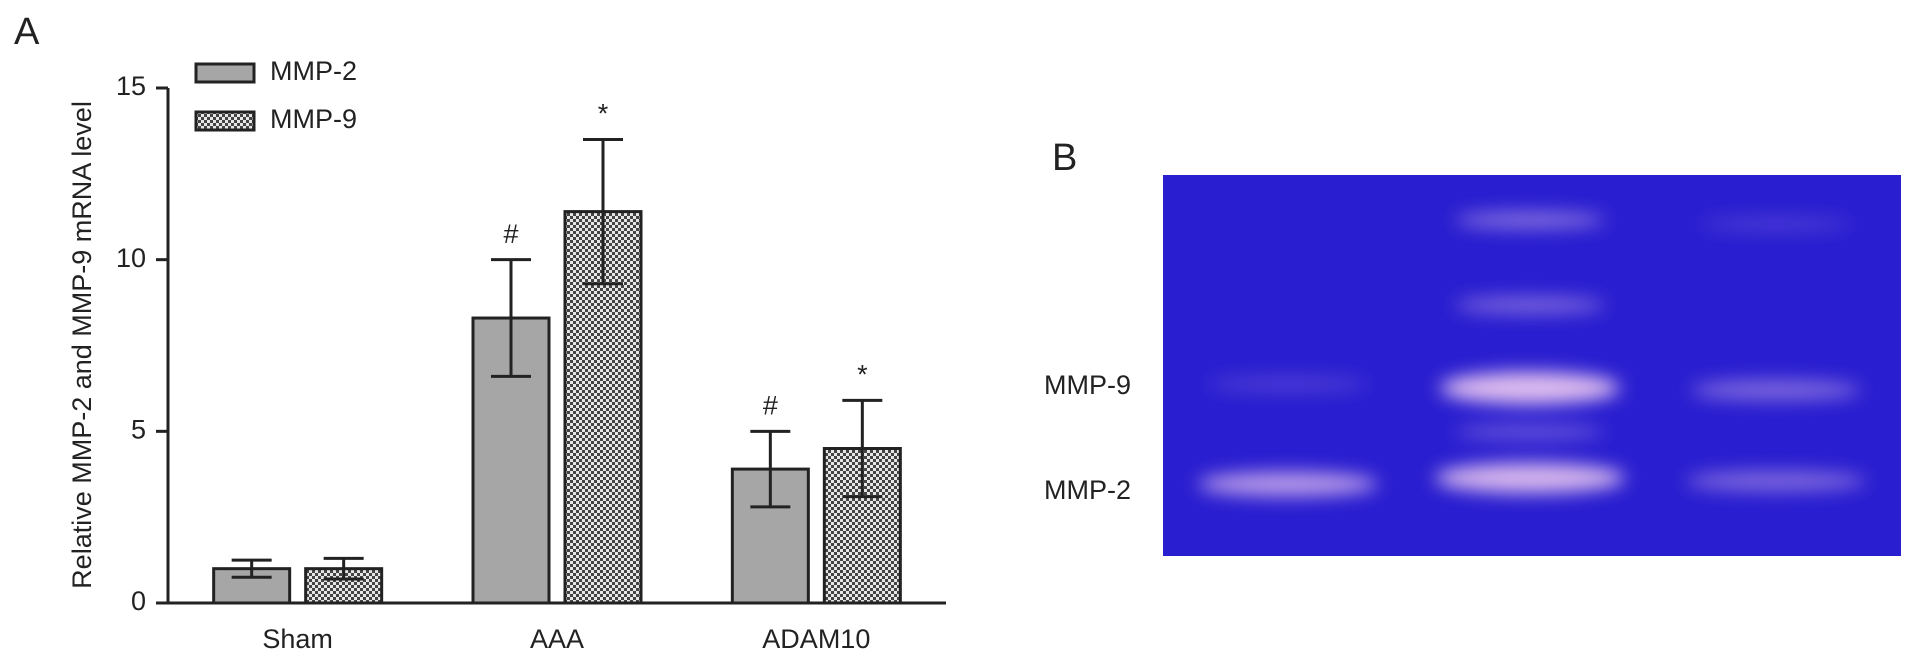 This screenshot has width=1913, height=669. Describe the element at coordinates (313, 119) in the screenshot. I see `legend-label: MMP-9` at that location.